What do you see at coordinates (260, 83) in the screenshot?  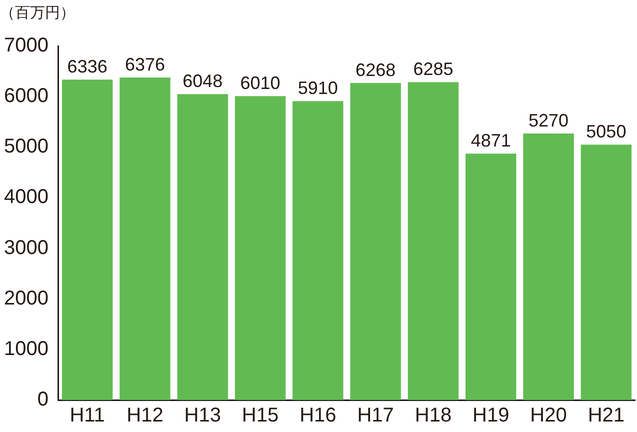 I see `data-label: 6010` at bounding box center [260, 83].